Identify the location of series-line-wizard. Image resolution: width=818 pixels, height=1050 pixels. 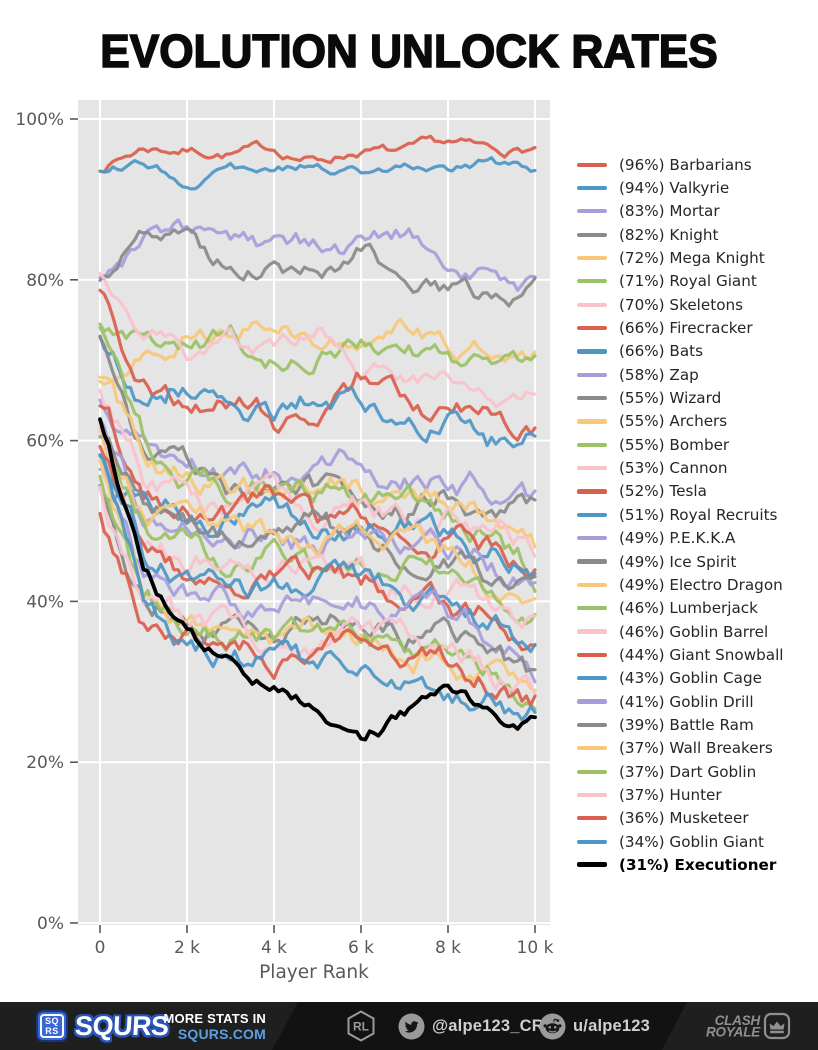
(317, 431).